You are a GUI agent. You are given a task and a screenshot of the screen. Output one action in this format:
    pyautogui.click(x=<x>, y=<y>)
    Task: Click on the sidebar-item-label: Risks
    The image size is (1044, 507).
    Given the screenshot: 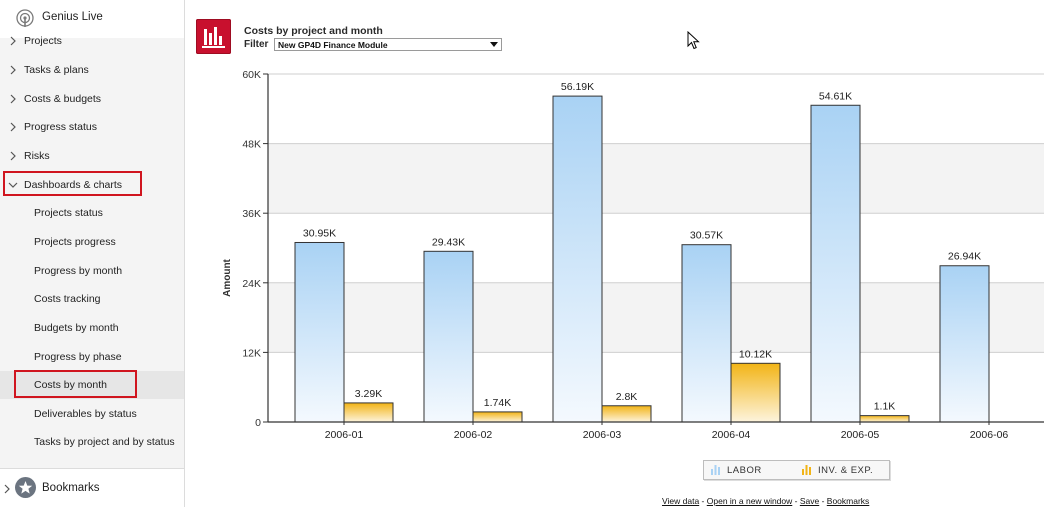 What is the action you would take?
    pyautogui.click(x=37, y=156)
    